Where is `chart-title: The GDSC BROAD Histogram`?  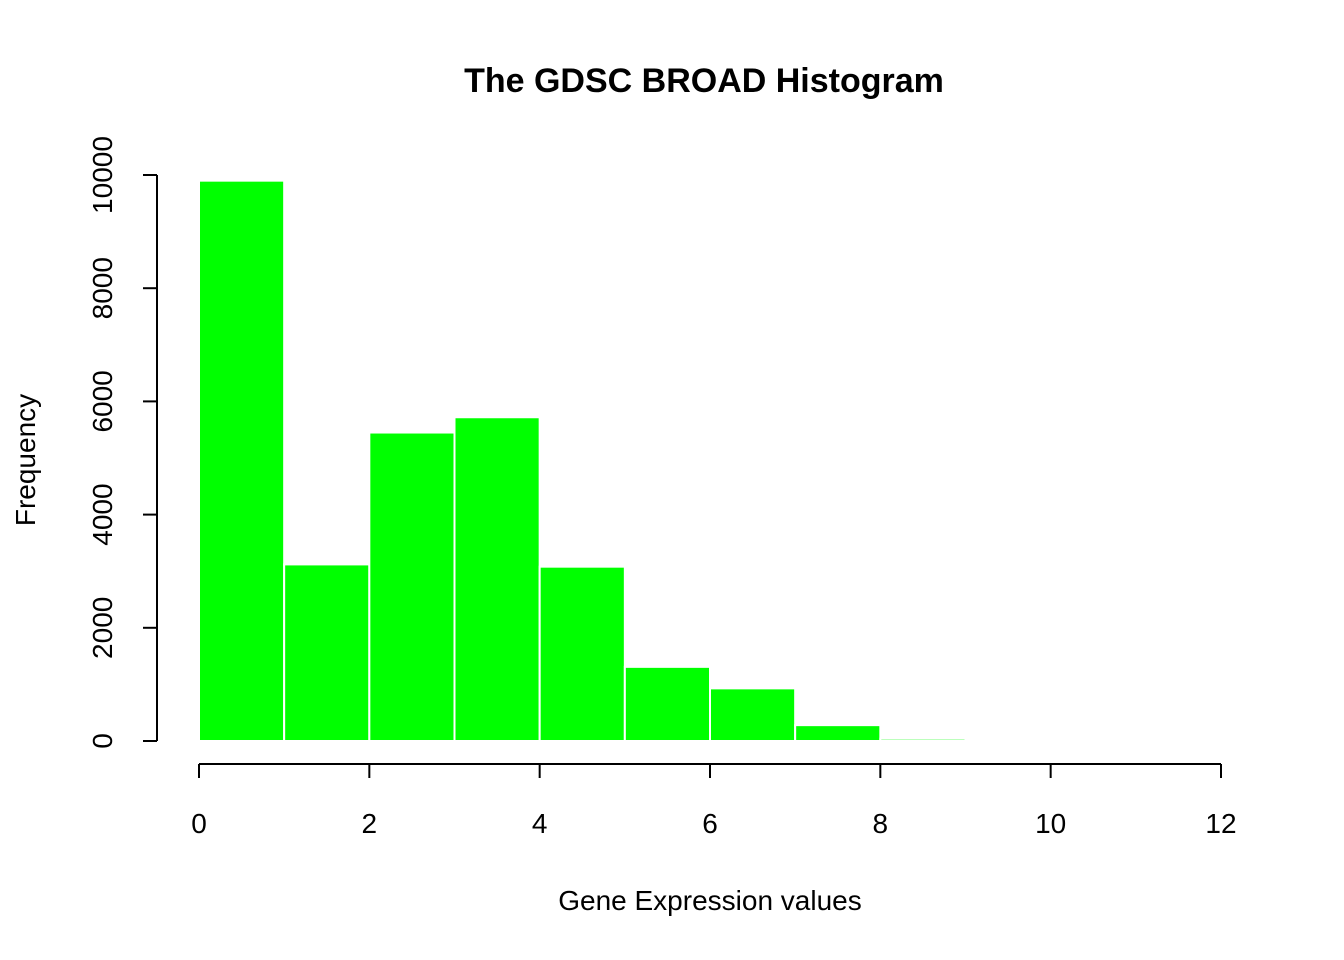 chart-title: The GDSC BROAD Histogram is located at coordinates (704, 81).